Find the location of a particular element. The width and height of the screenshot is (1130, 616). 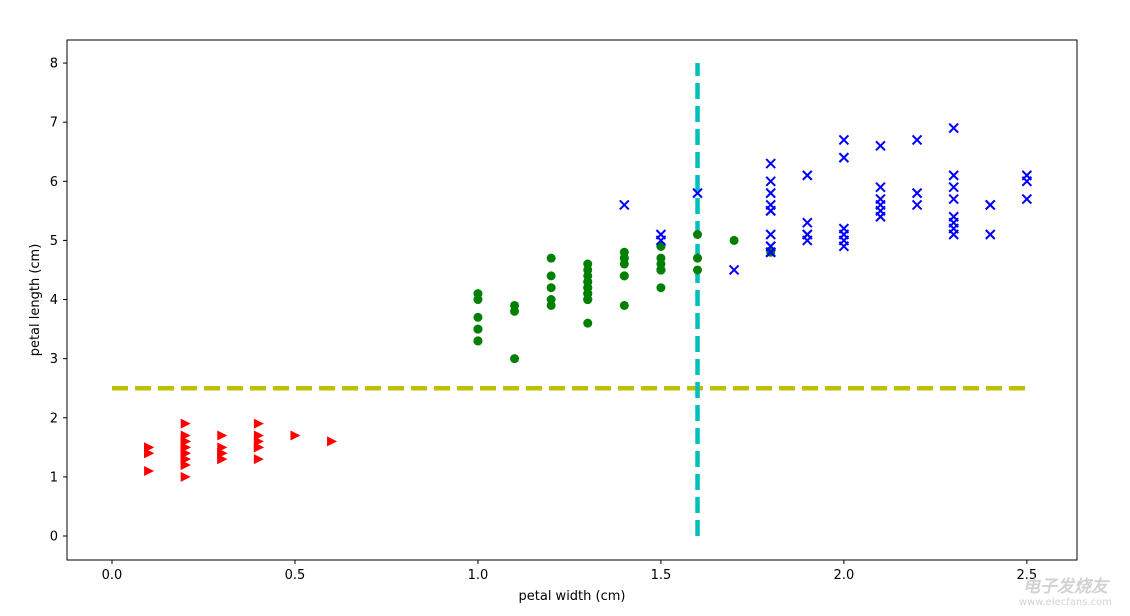

y-tick-label: 0 is located at coordinates (54, 536).